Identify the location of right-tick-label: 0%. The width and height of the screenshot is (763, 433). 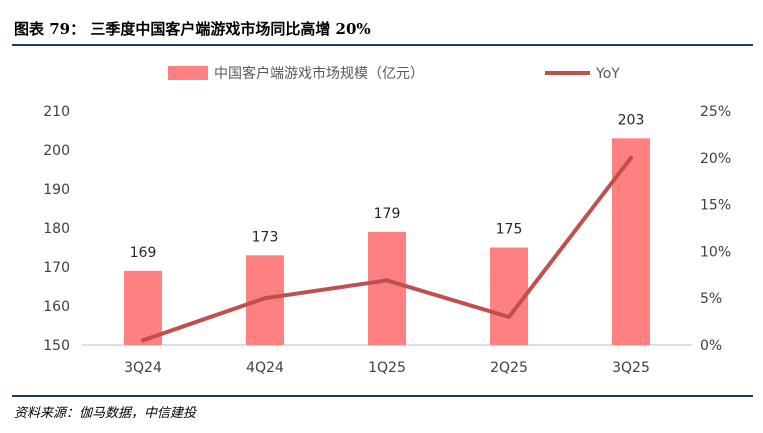
(711, 346).